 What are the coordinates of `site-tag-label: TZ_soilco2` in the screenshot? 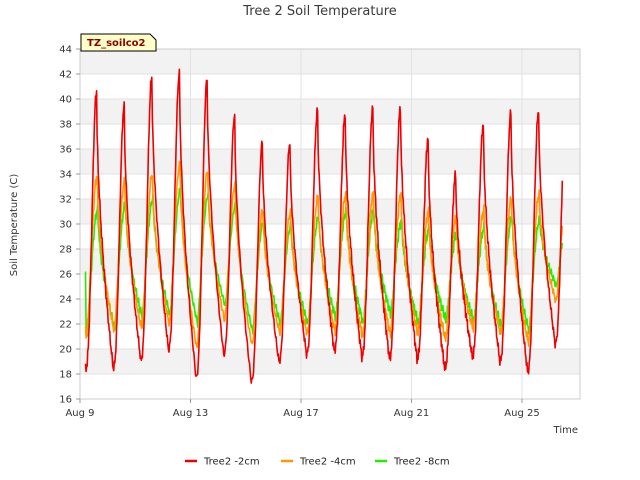 It's located at (116, 43).